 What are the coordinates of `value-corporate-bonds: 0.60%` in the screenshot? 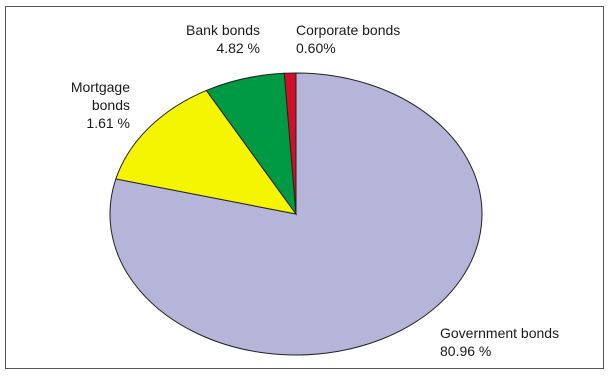 It's located at (316, 48).